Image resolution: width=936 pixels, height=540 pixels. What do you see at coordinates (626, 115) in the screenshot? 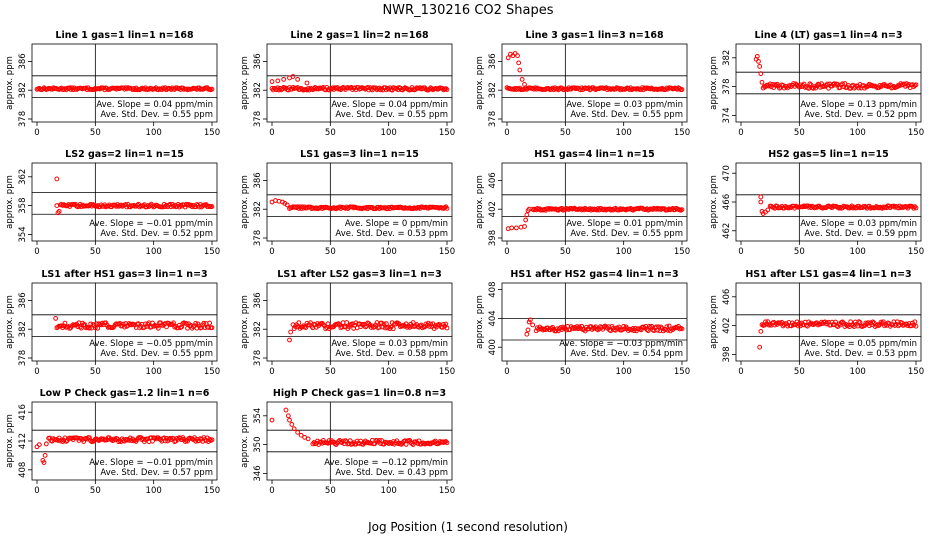
I see `std-dev-annotation: Ave. Std. Dev. = 0.55 ppm` at bounding box center [626, 115].